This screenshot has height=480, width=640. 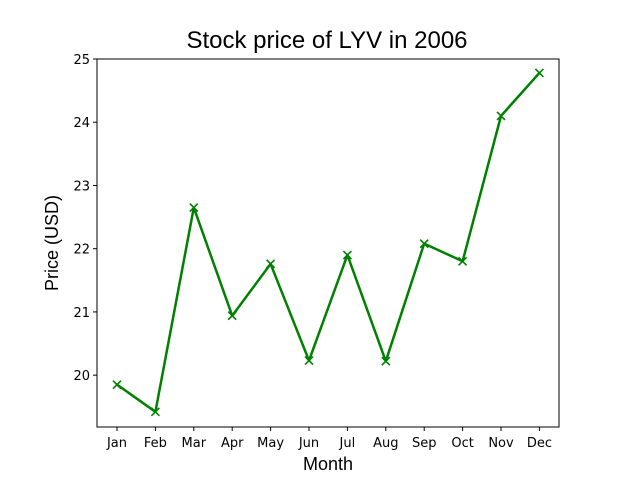 I want to click on x-axis-label: Month, so click(x=328, y=464).